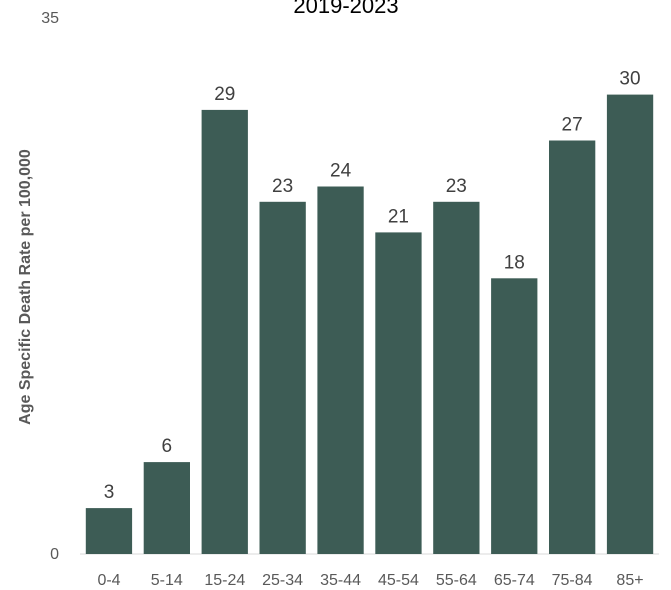 The width and height of the screenshot is (671, 590). Describe the element at coordinates (282, 186) in the screenshot. I see `data-label-25-34: 23` at that location.